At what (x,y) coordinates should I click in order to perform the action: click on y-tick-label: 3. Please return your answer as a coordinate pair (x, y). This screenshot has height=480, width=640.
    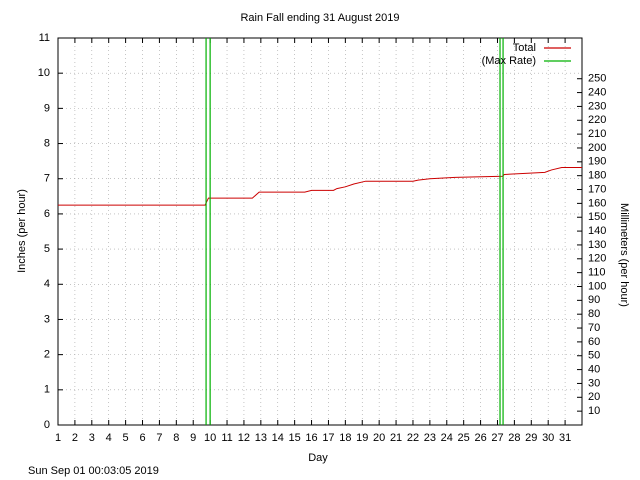
    Looking at the image, I should click on (47, 319).